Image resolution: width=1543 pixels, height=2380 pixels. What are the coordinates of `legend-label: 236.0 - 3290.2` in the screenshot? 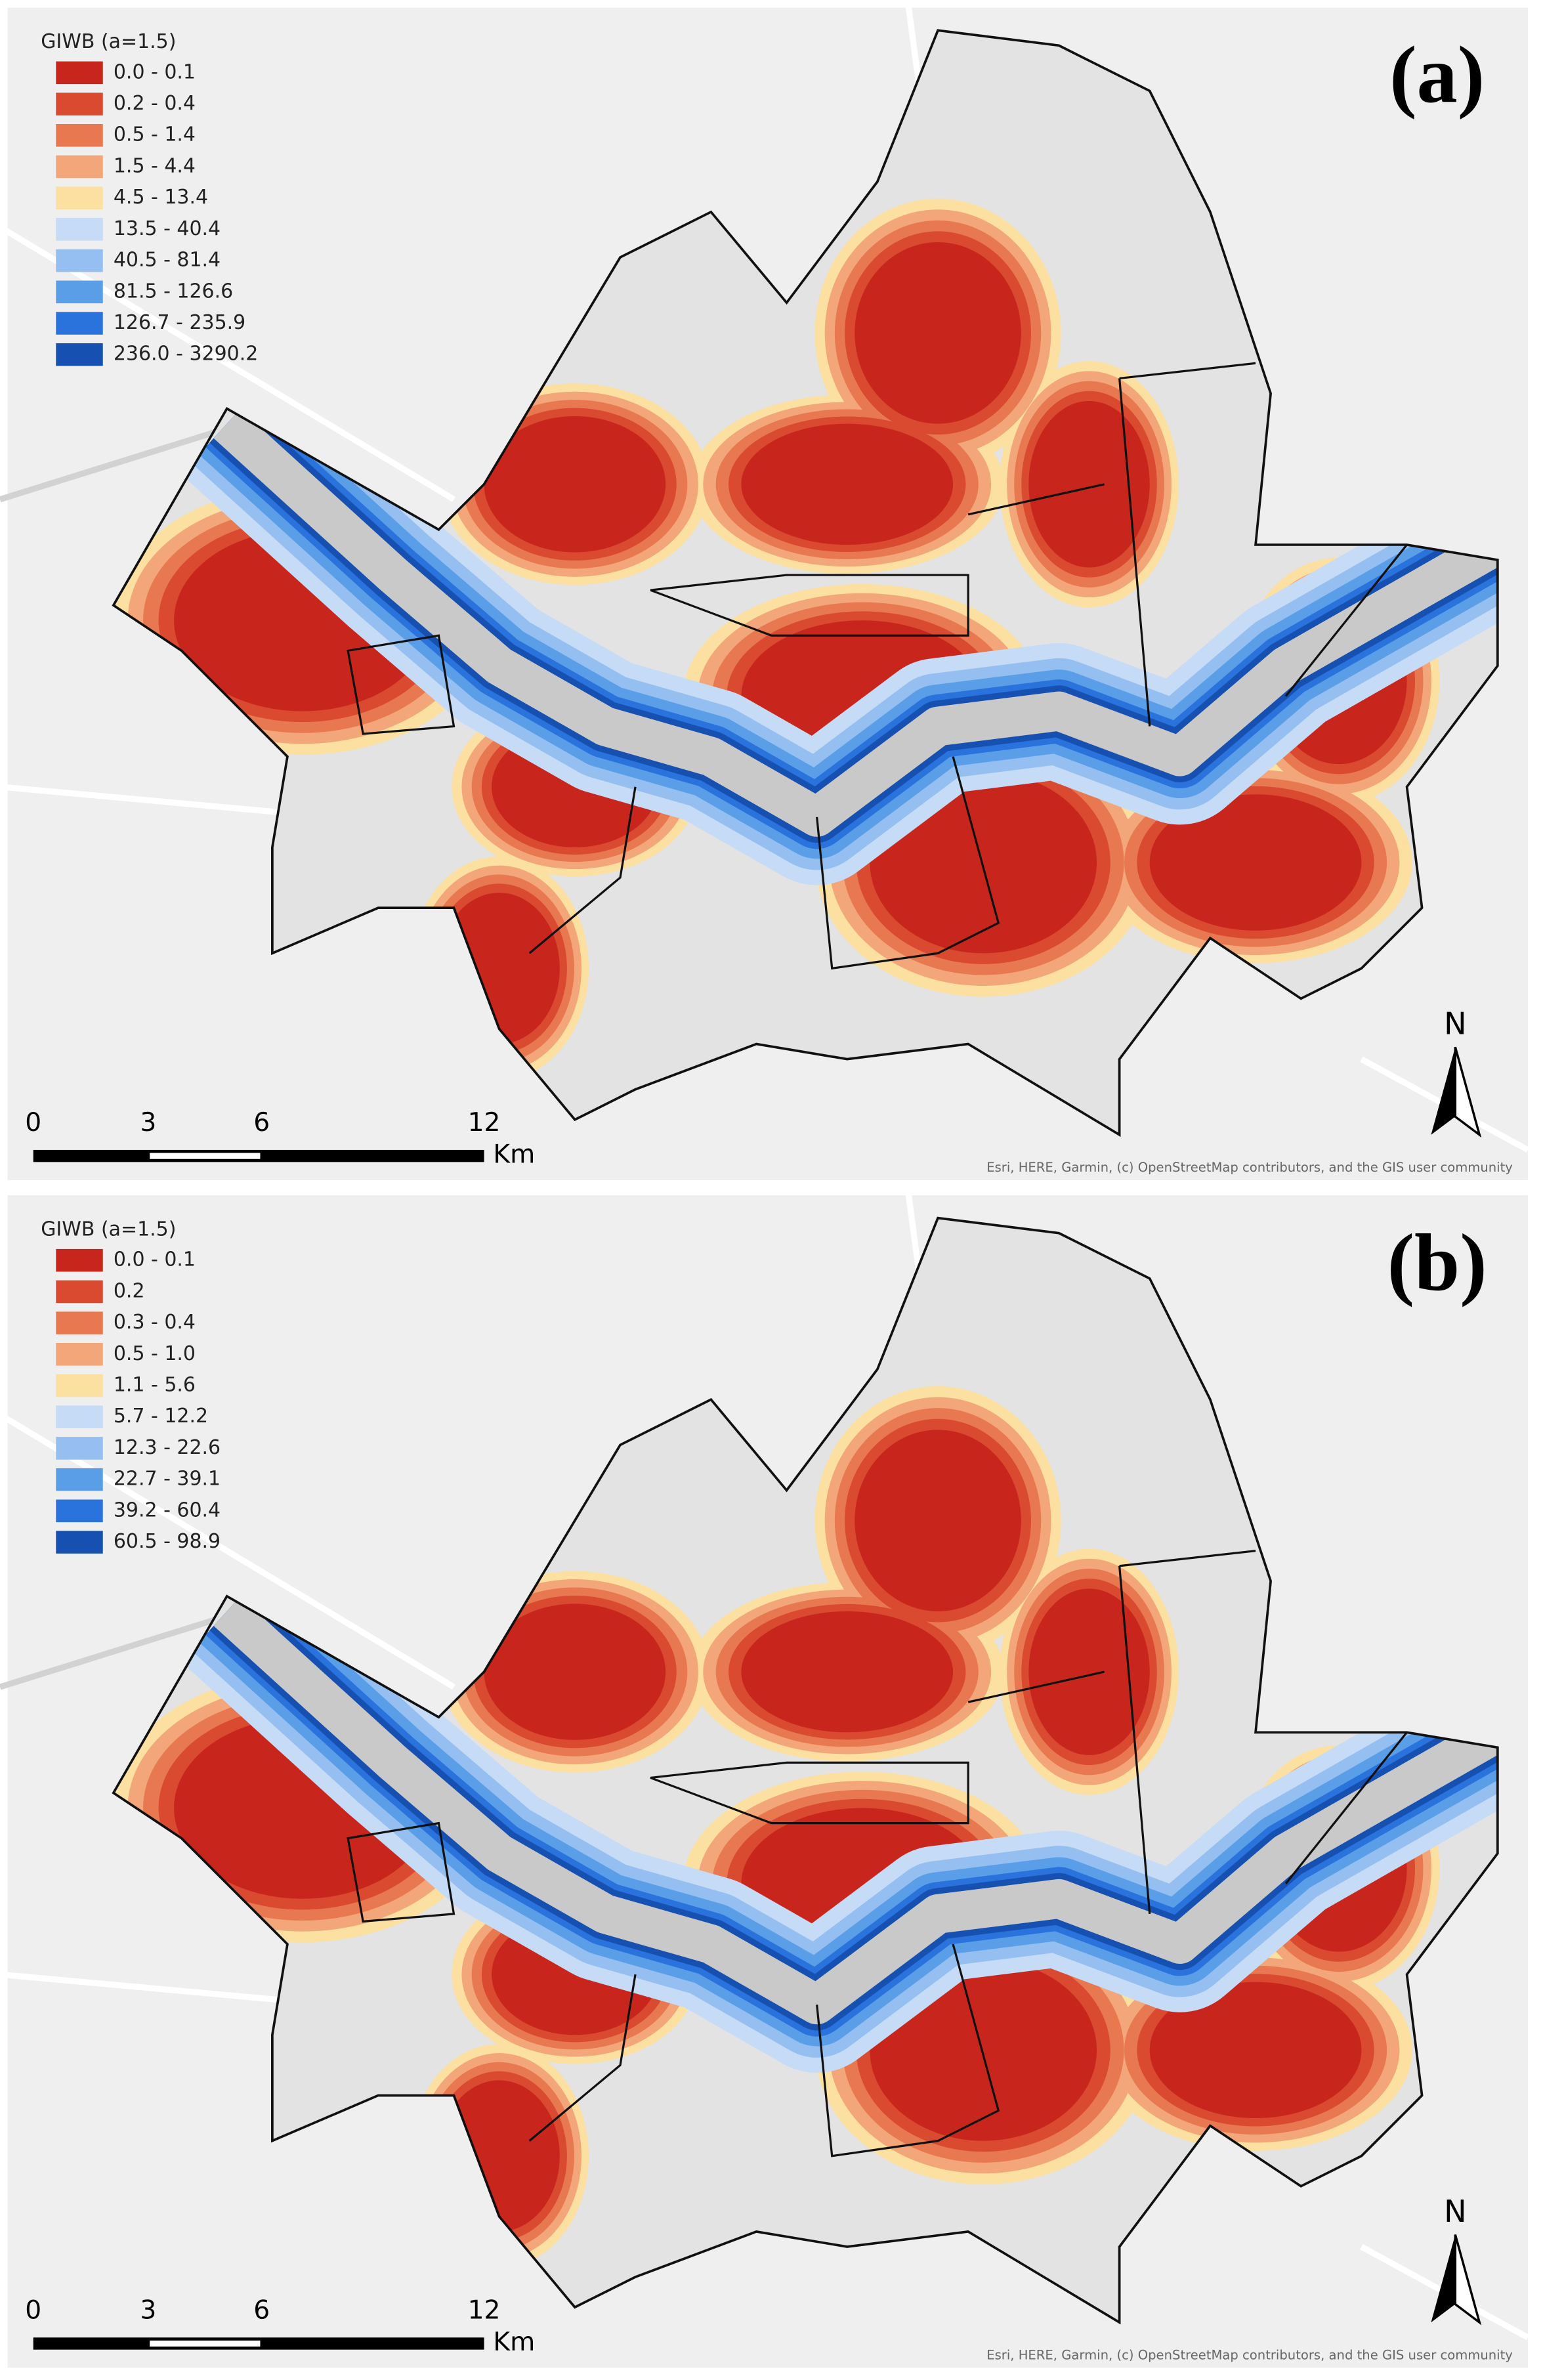 It's located at (186, 354).